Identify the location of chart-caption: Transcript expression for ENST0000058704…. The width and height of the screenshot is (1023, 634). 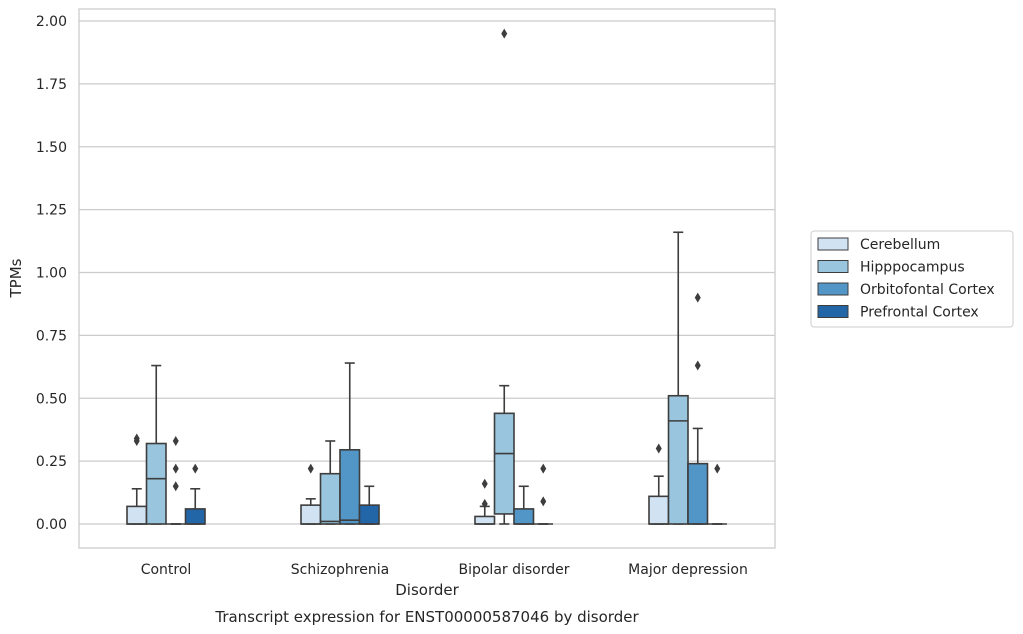
(426, 617).